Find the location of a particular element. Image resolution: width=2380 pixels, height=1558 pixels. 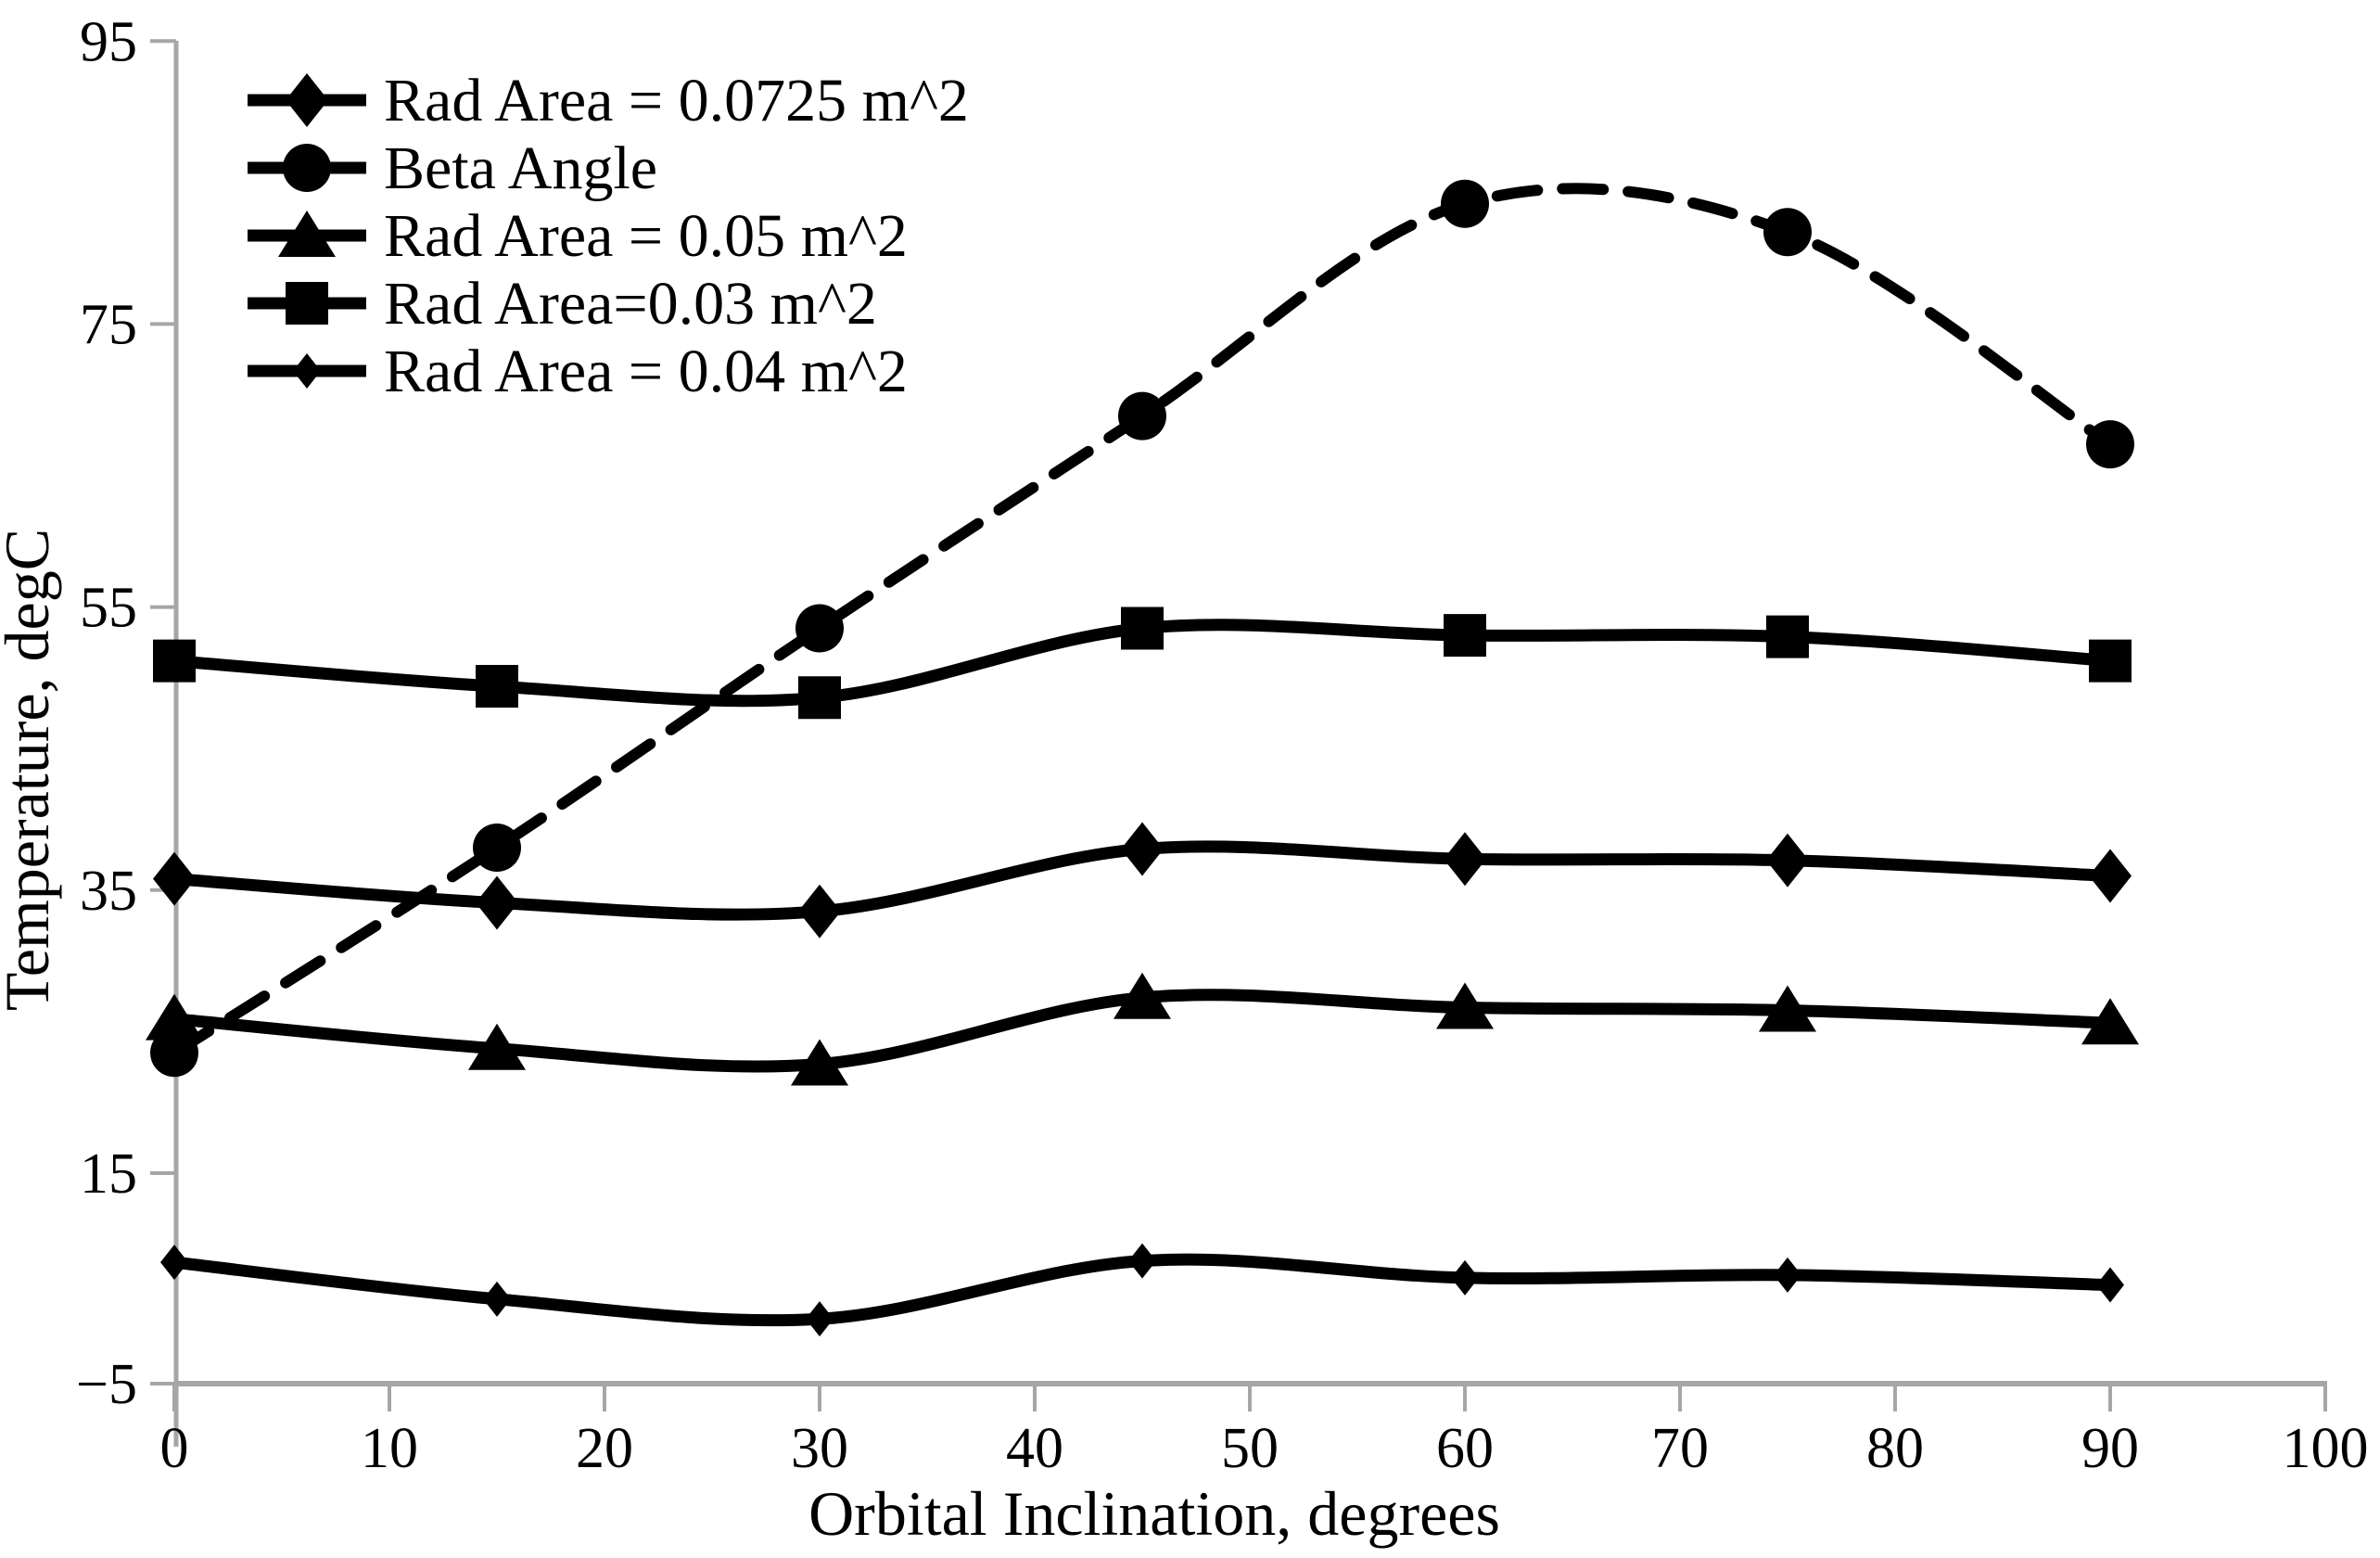

legend-label: Rad Area = 0.05 m^2 is located at coordinates (646, 236).